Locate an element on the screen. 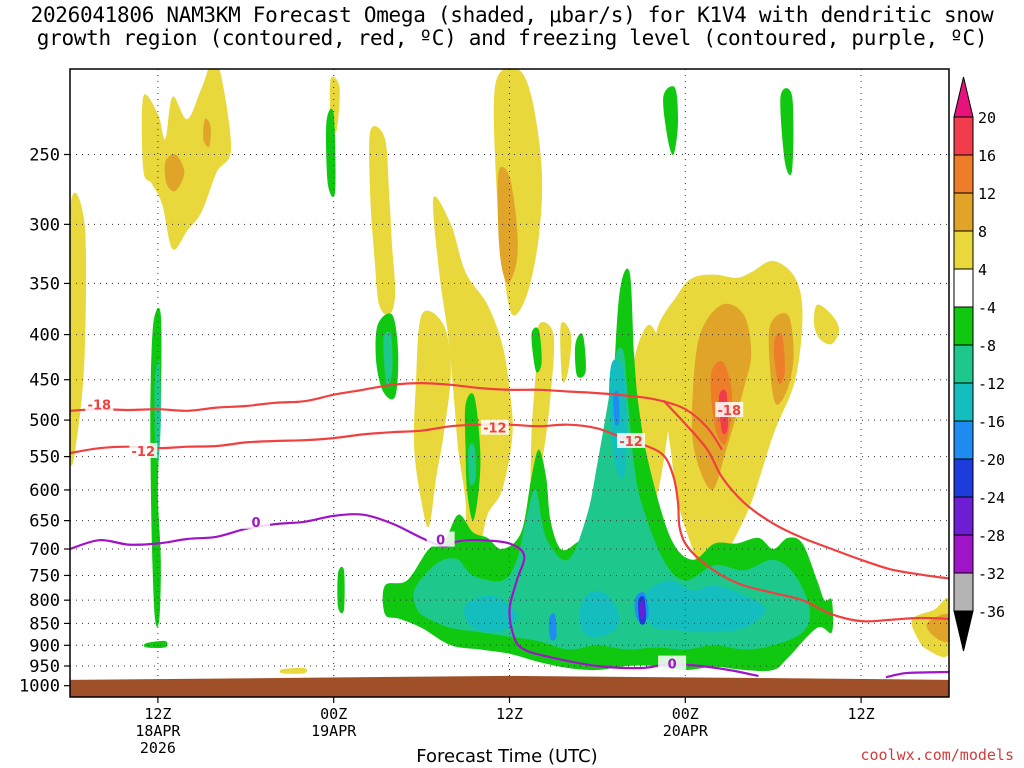  ground-surface is located at coordinates (509, 686).